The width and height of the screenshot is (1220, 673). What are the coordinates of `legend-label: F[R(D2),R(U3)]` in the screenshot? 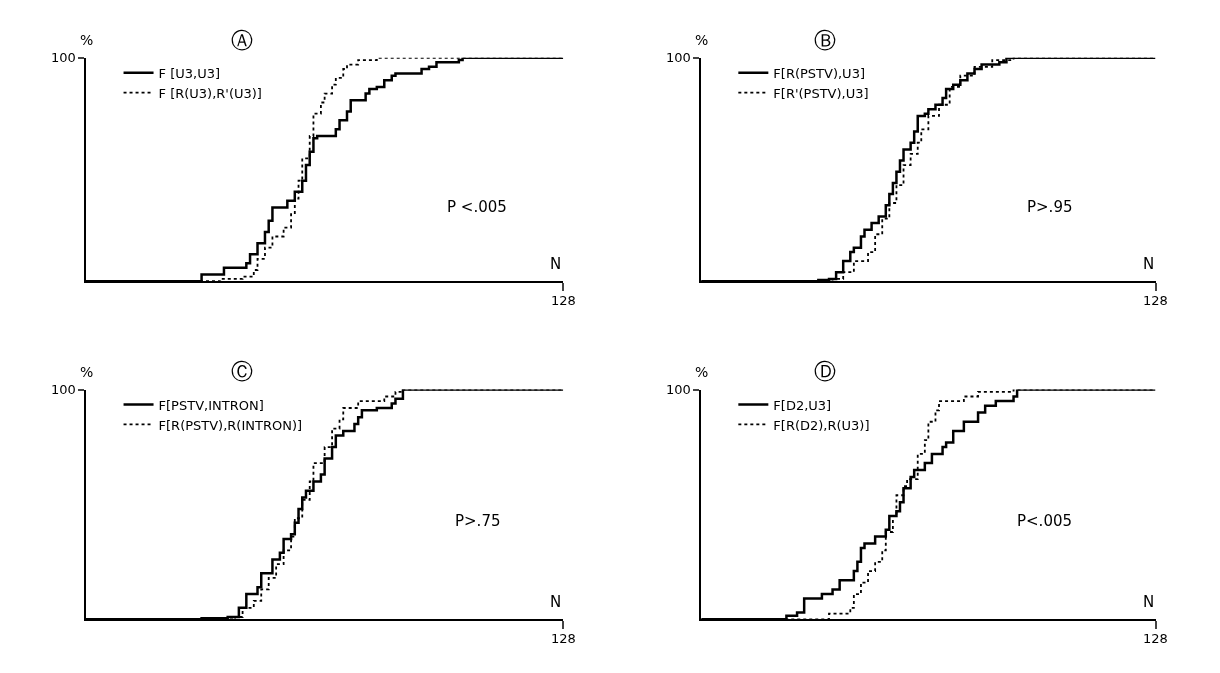 It's located at (821, 425).